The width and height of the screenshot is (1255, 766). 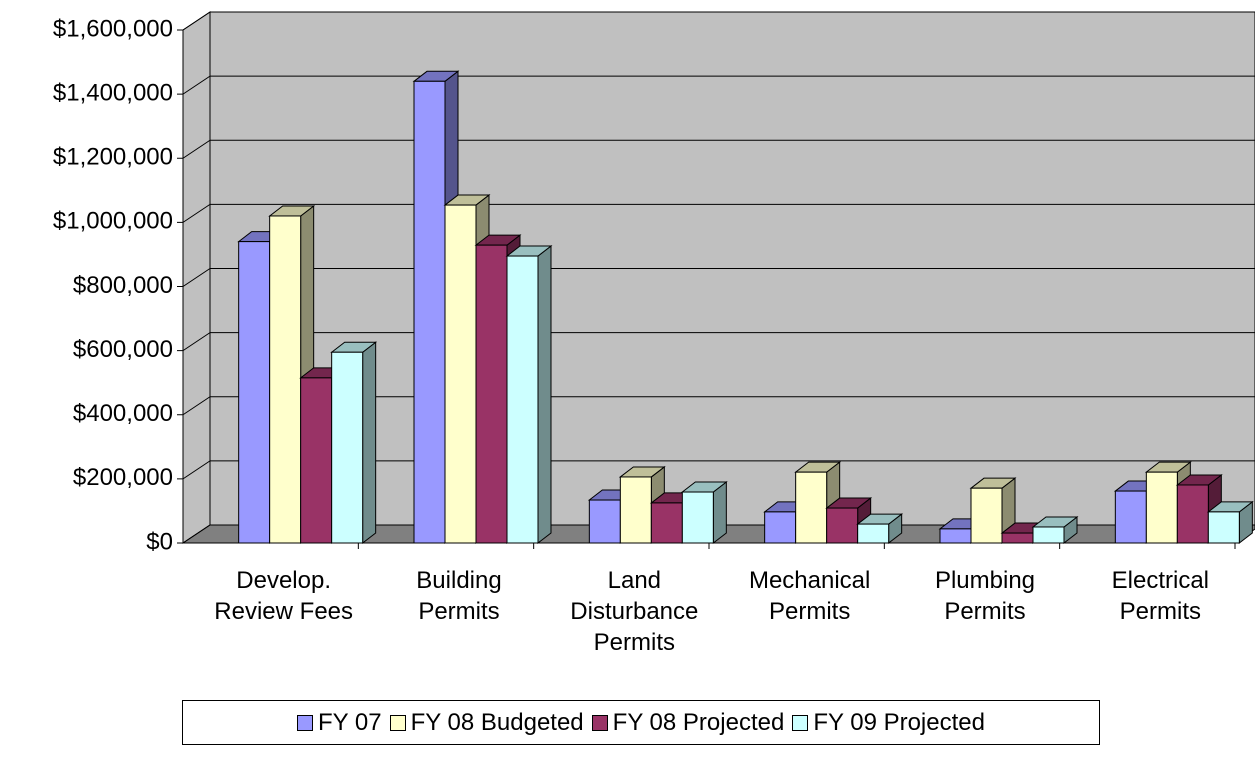 What do you see at coordinates (123, 413) in the screenshot?
I see `y-tick-label: $400,000` at bounding box center [123, 413].